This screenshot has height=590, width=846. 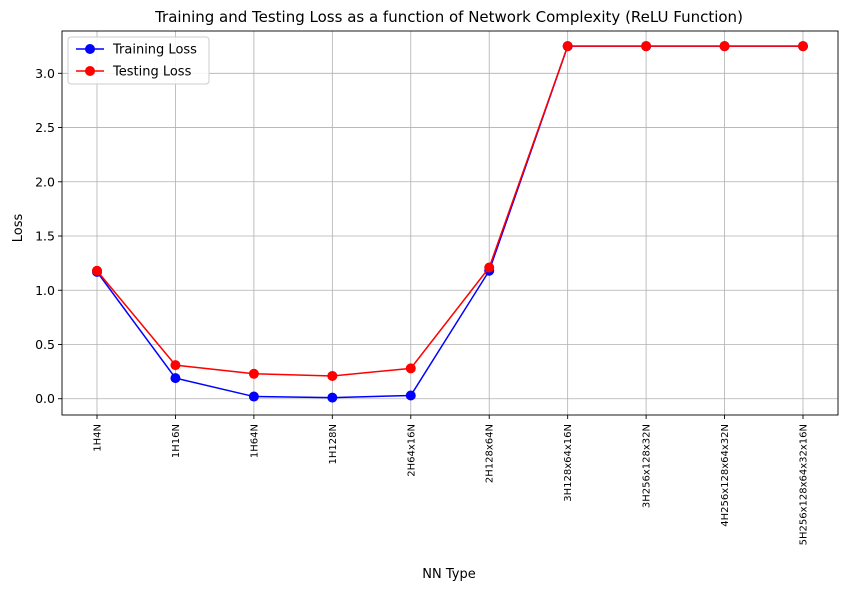 What do you see at coordinates (647, 466) in the screenshot?
I see `x-tick-label: 3H256x128x32N` at bounding box center [647, 466].